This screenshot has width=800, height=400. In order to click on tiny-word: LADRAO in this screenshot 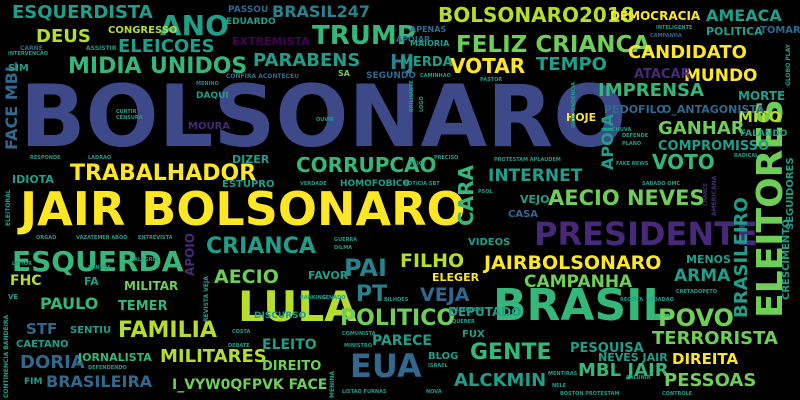, I will do `click(100, 158)`.